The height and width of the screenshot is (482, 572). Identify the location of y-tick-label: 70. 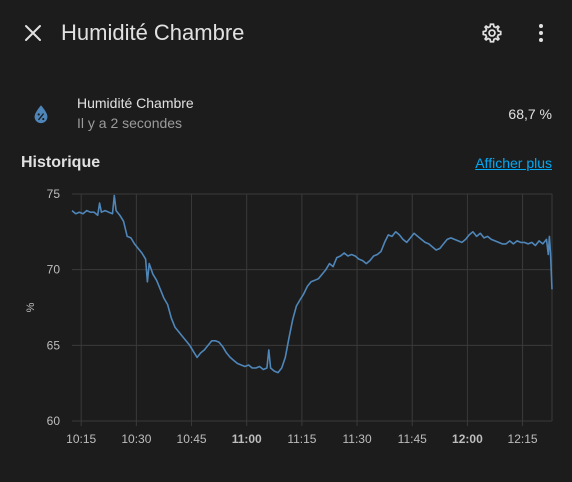
(54, 270).